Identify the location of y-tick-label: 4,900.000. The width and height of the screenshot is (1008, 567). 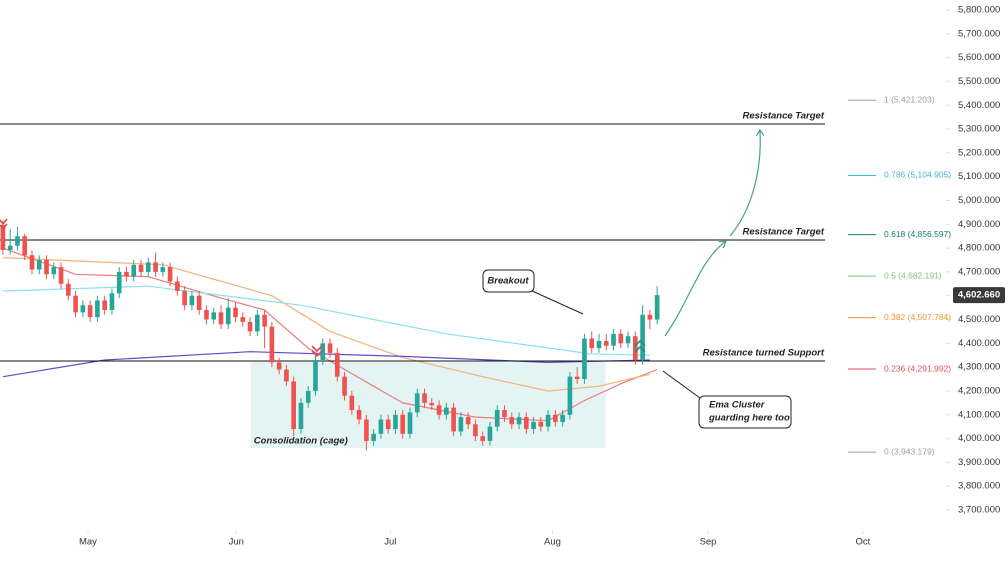
(979, 224).